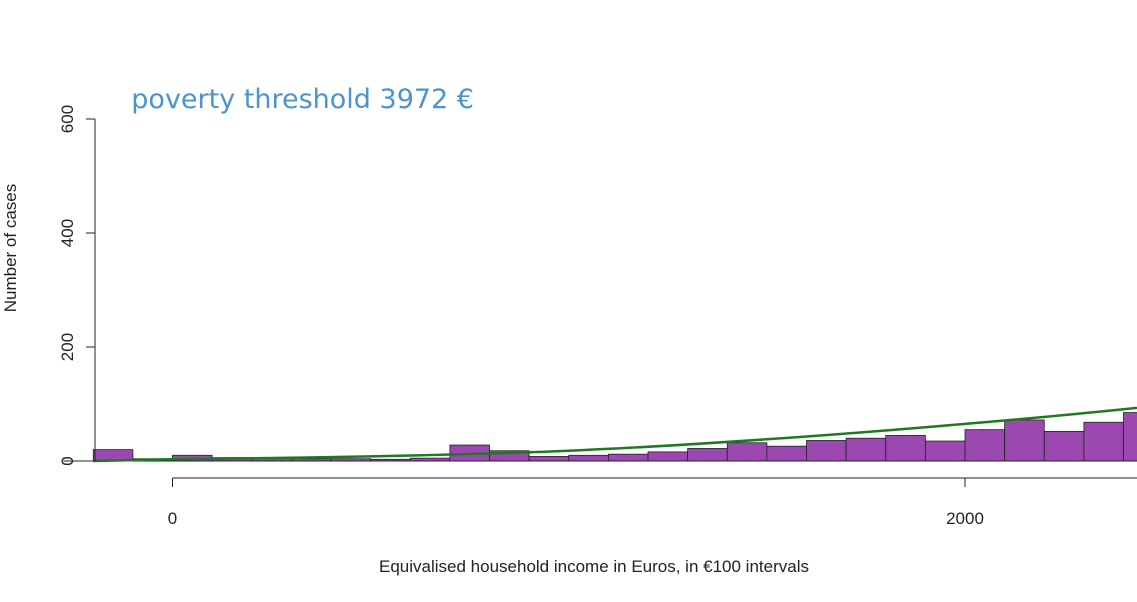  What do you see at coordinates (67, 119) in the screenshot?
I see `y-tick-label: 600` at bounding box center [67, 119].